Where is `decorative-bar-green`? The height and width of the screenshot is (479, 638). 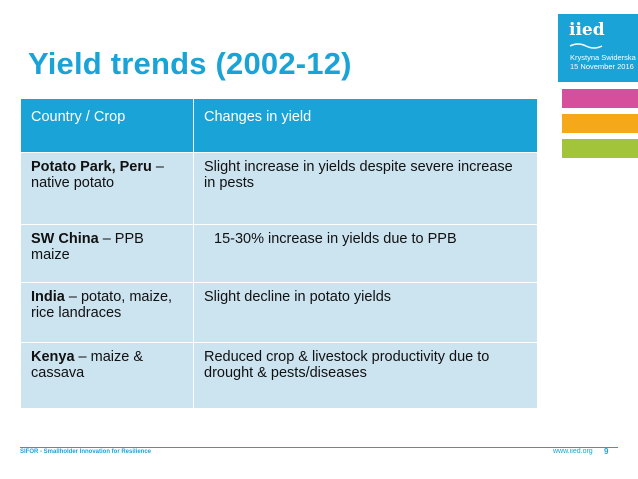 decorative-bar-green is located at coordinates (600, 148).